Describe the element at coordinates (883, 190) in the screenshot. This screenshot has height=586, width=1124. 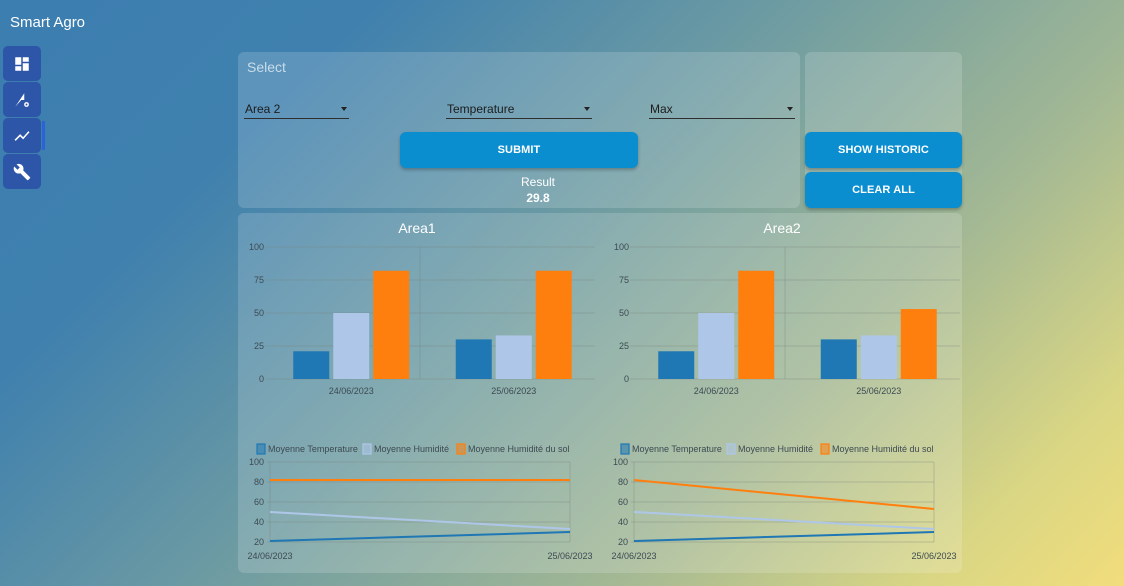
I see `clear-all-button: CLEAR ALL` at that location.